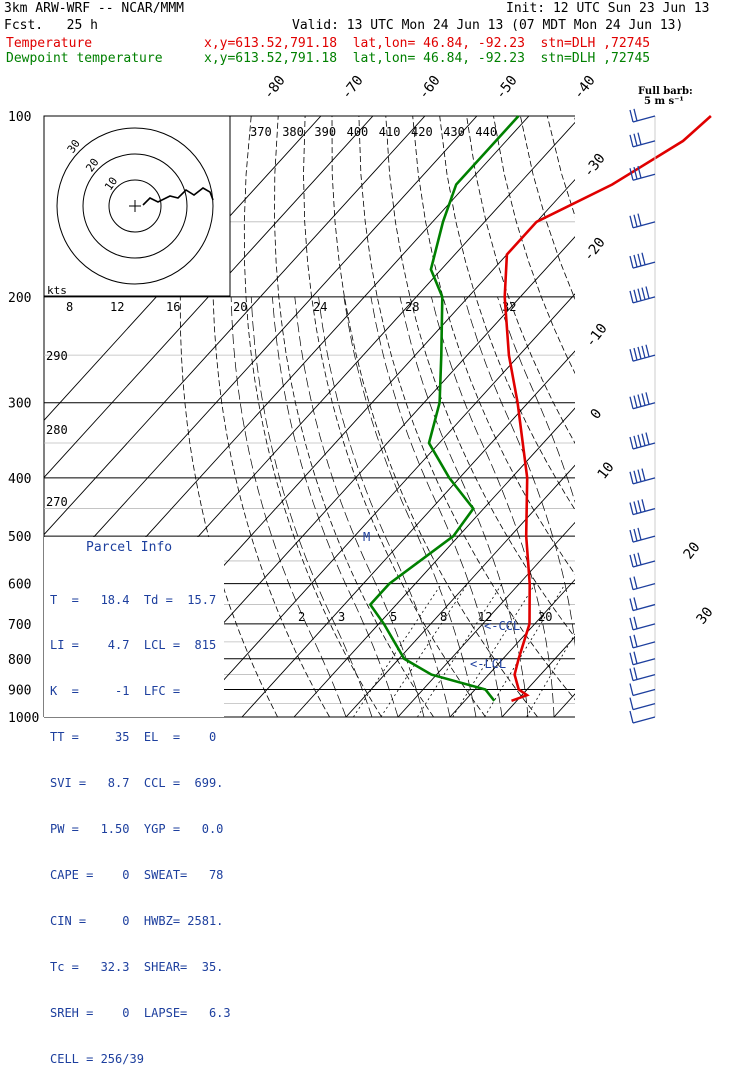  Describe the element at coordinates (390, 132) in the screenshot. I see `theta-e-label: 410` at that location.